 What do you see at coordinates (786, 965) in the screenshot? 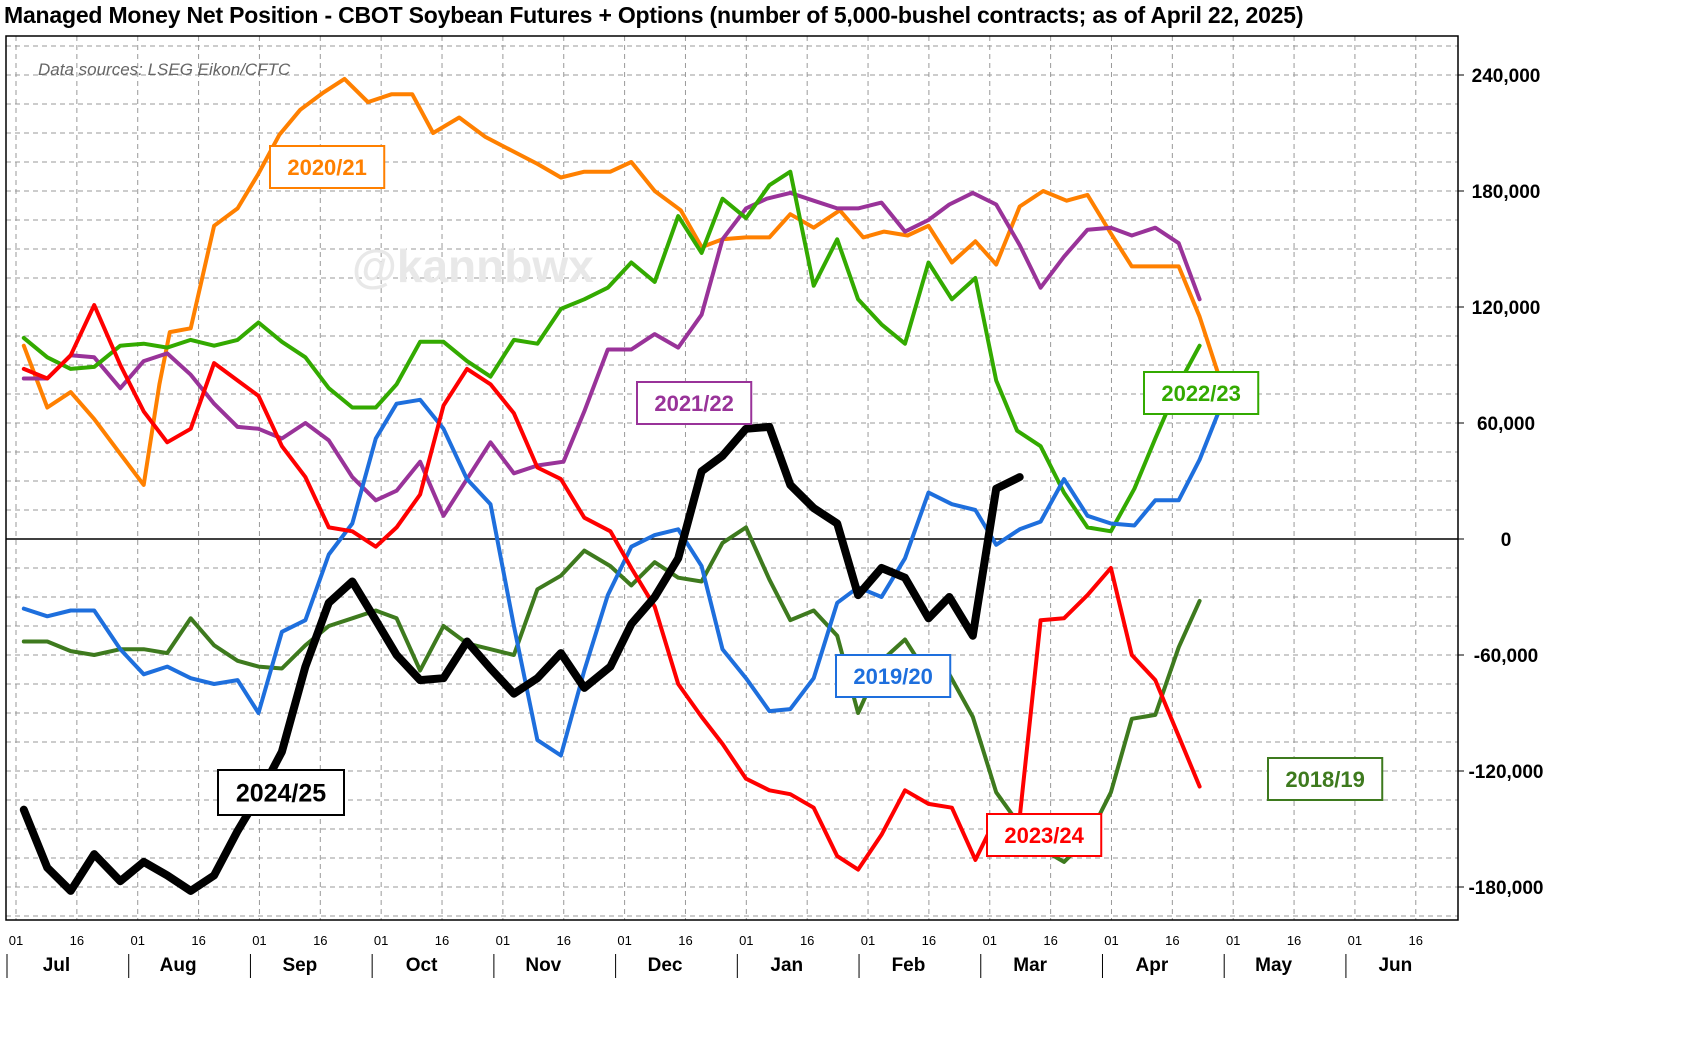
I see `x-month-label: Jan` at bounding box center [786, 965].